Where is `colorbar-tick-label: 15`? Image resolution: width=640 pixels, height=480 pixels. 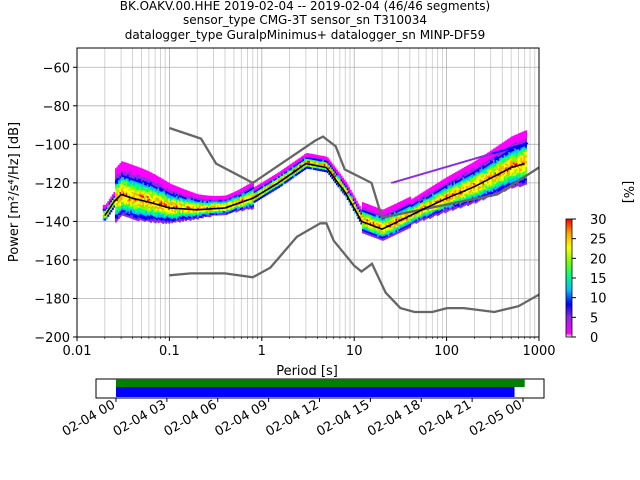
colorbar-tick-label: 15 is located at coordinates (598, 279).